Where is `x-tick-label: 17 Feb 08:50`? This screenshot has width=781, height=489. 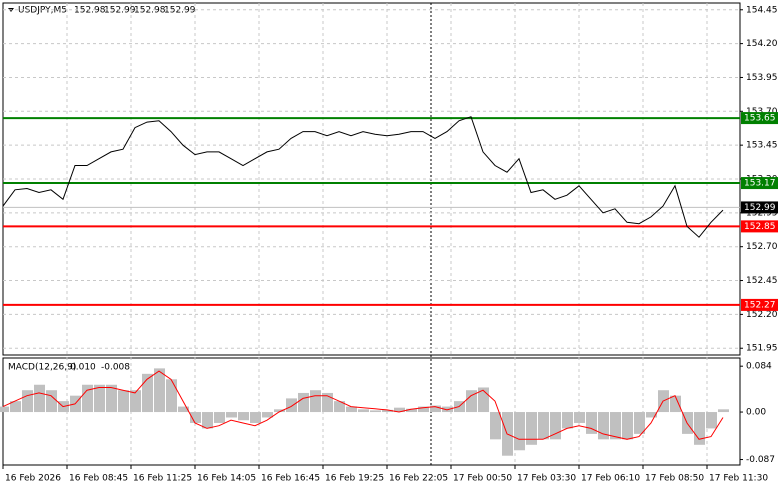
x-tick-label: 17 Feb 08:50 is located at coordinates (674, 479).